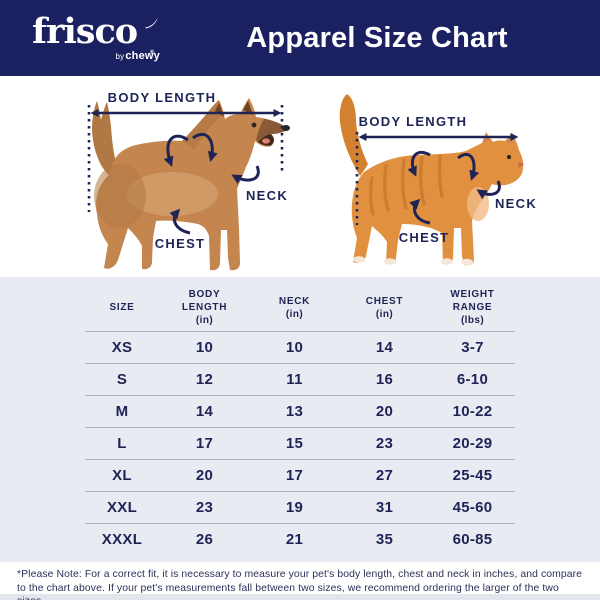 The image size is (600, 600). I want to click on cell-neck: 11, so click(294, 379).